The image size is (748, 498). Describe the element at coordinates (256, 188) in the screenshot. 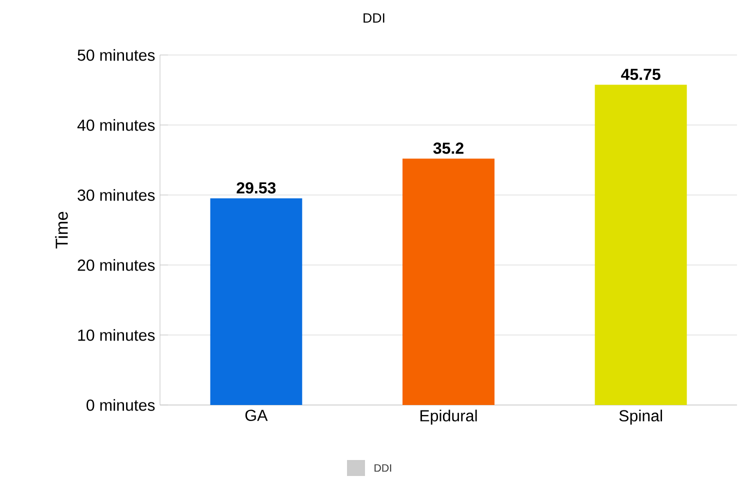

I see `data-label: 29.53` at that location.